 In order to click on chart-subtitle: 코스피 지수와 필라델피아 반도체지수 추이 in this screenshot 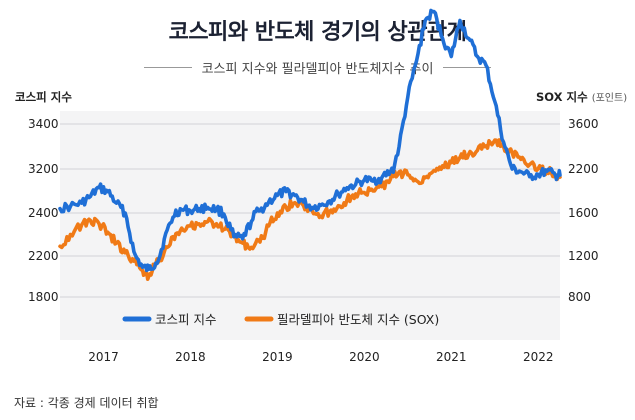, I will do `click(317, 69)`.